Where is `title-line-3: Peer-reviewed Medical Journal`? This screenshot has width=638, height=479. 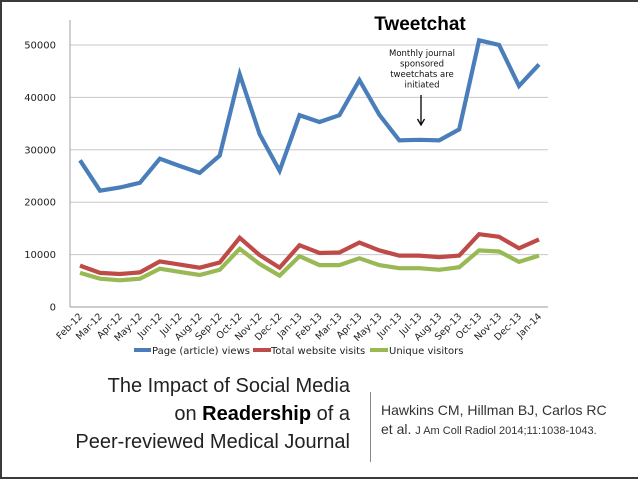 title-line-3: Peer-reviewed Medical Journal is located at coordinates (212, 442).